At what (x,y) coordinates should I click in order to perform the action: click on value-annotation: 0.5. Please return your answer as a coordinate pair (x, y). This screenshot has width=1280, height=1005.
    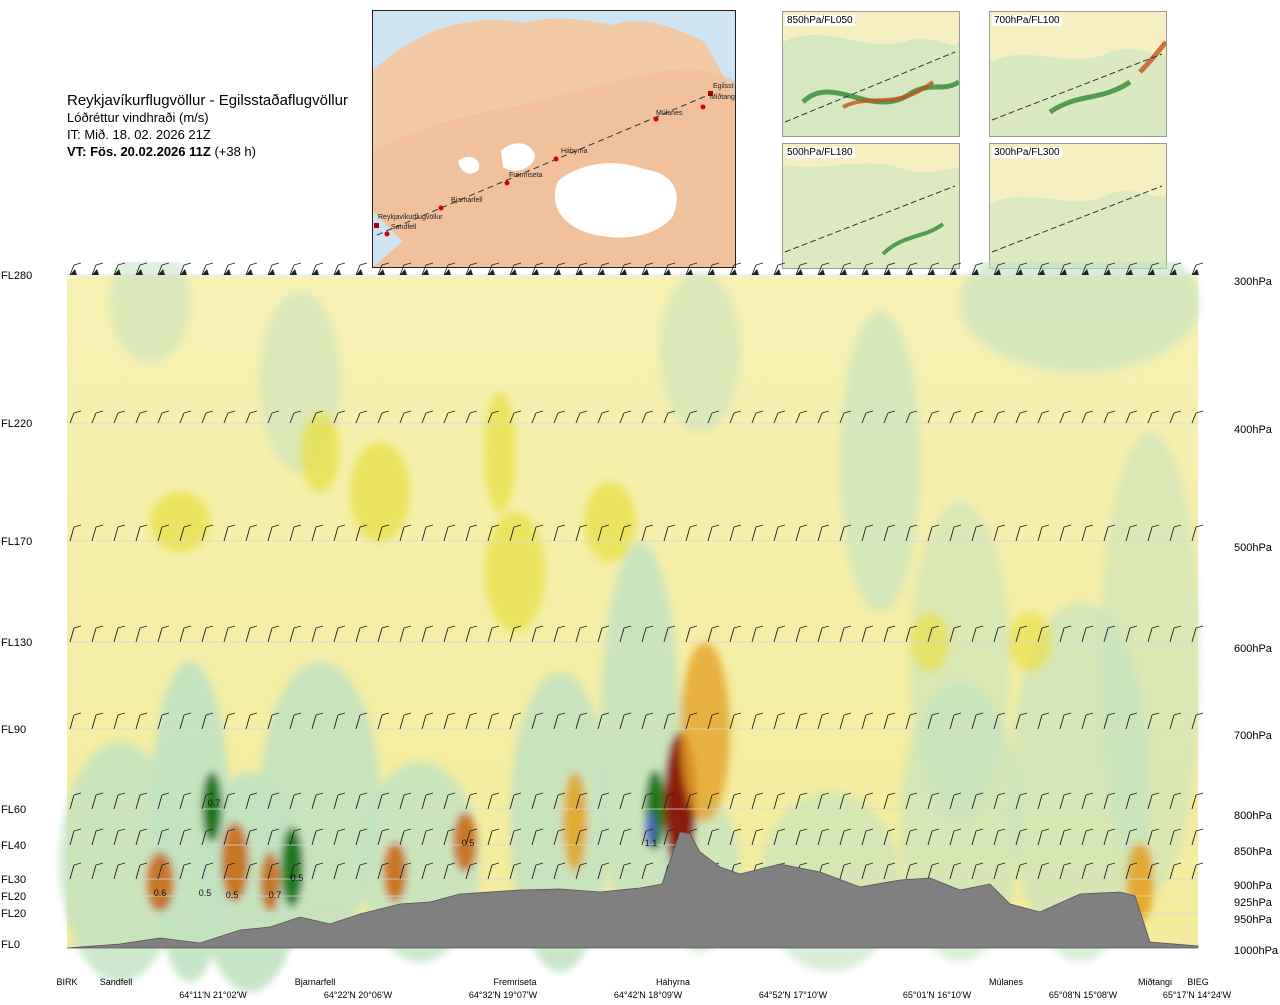
    Looking at the image, I should click on (205, 893).